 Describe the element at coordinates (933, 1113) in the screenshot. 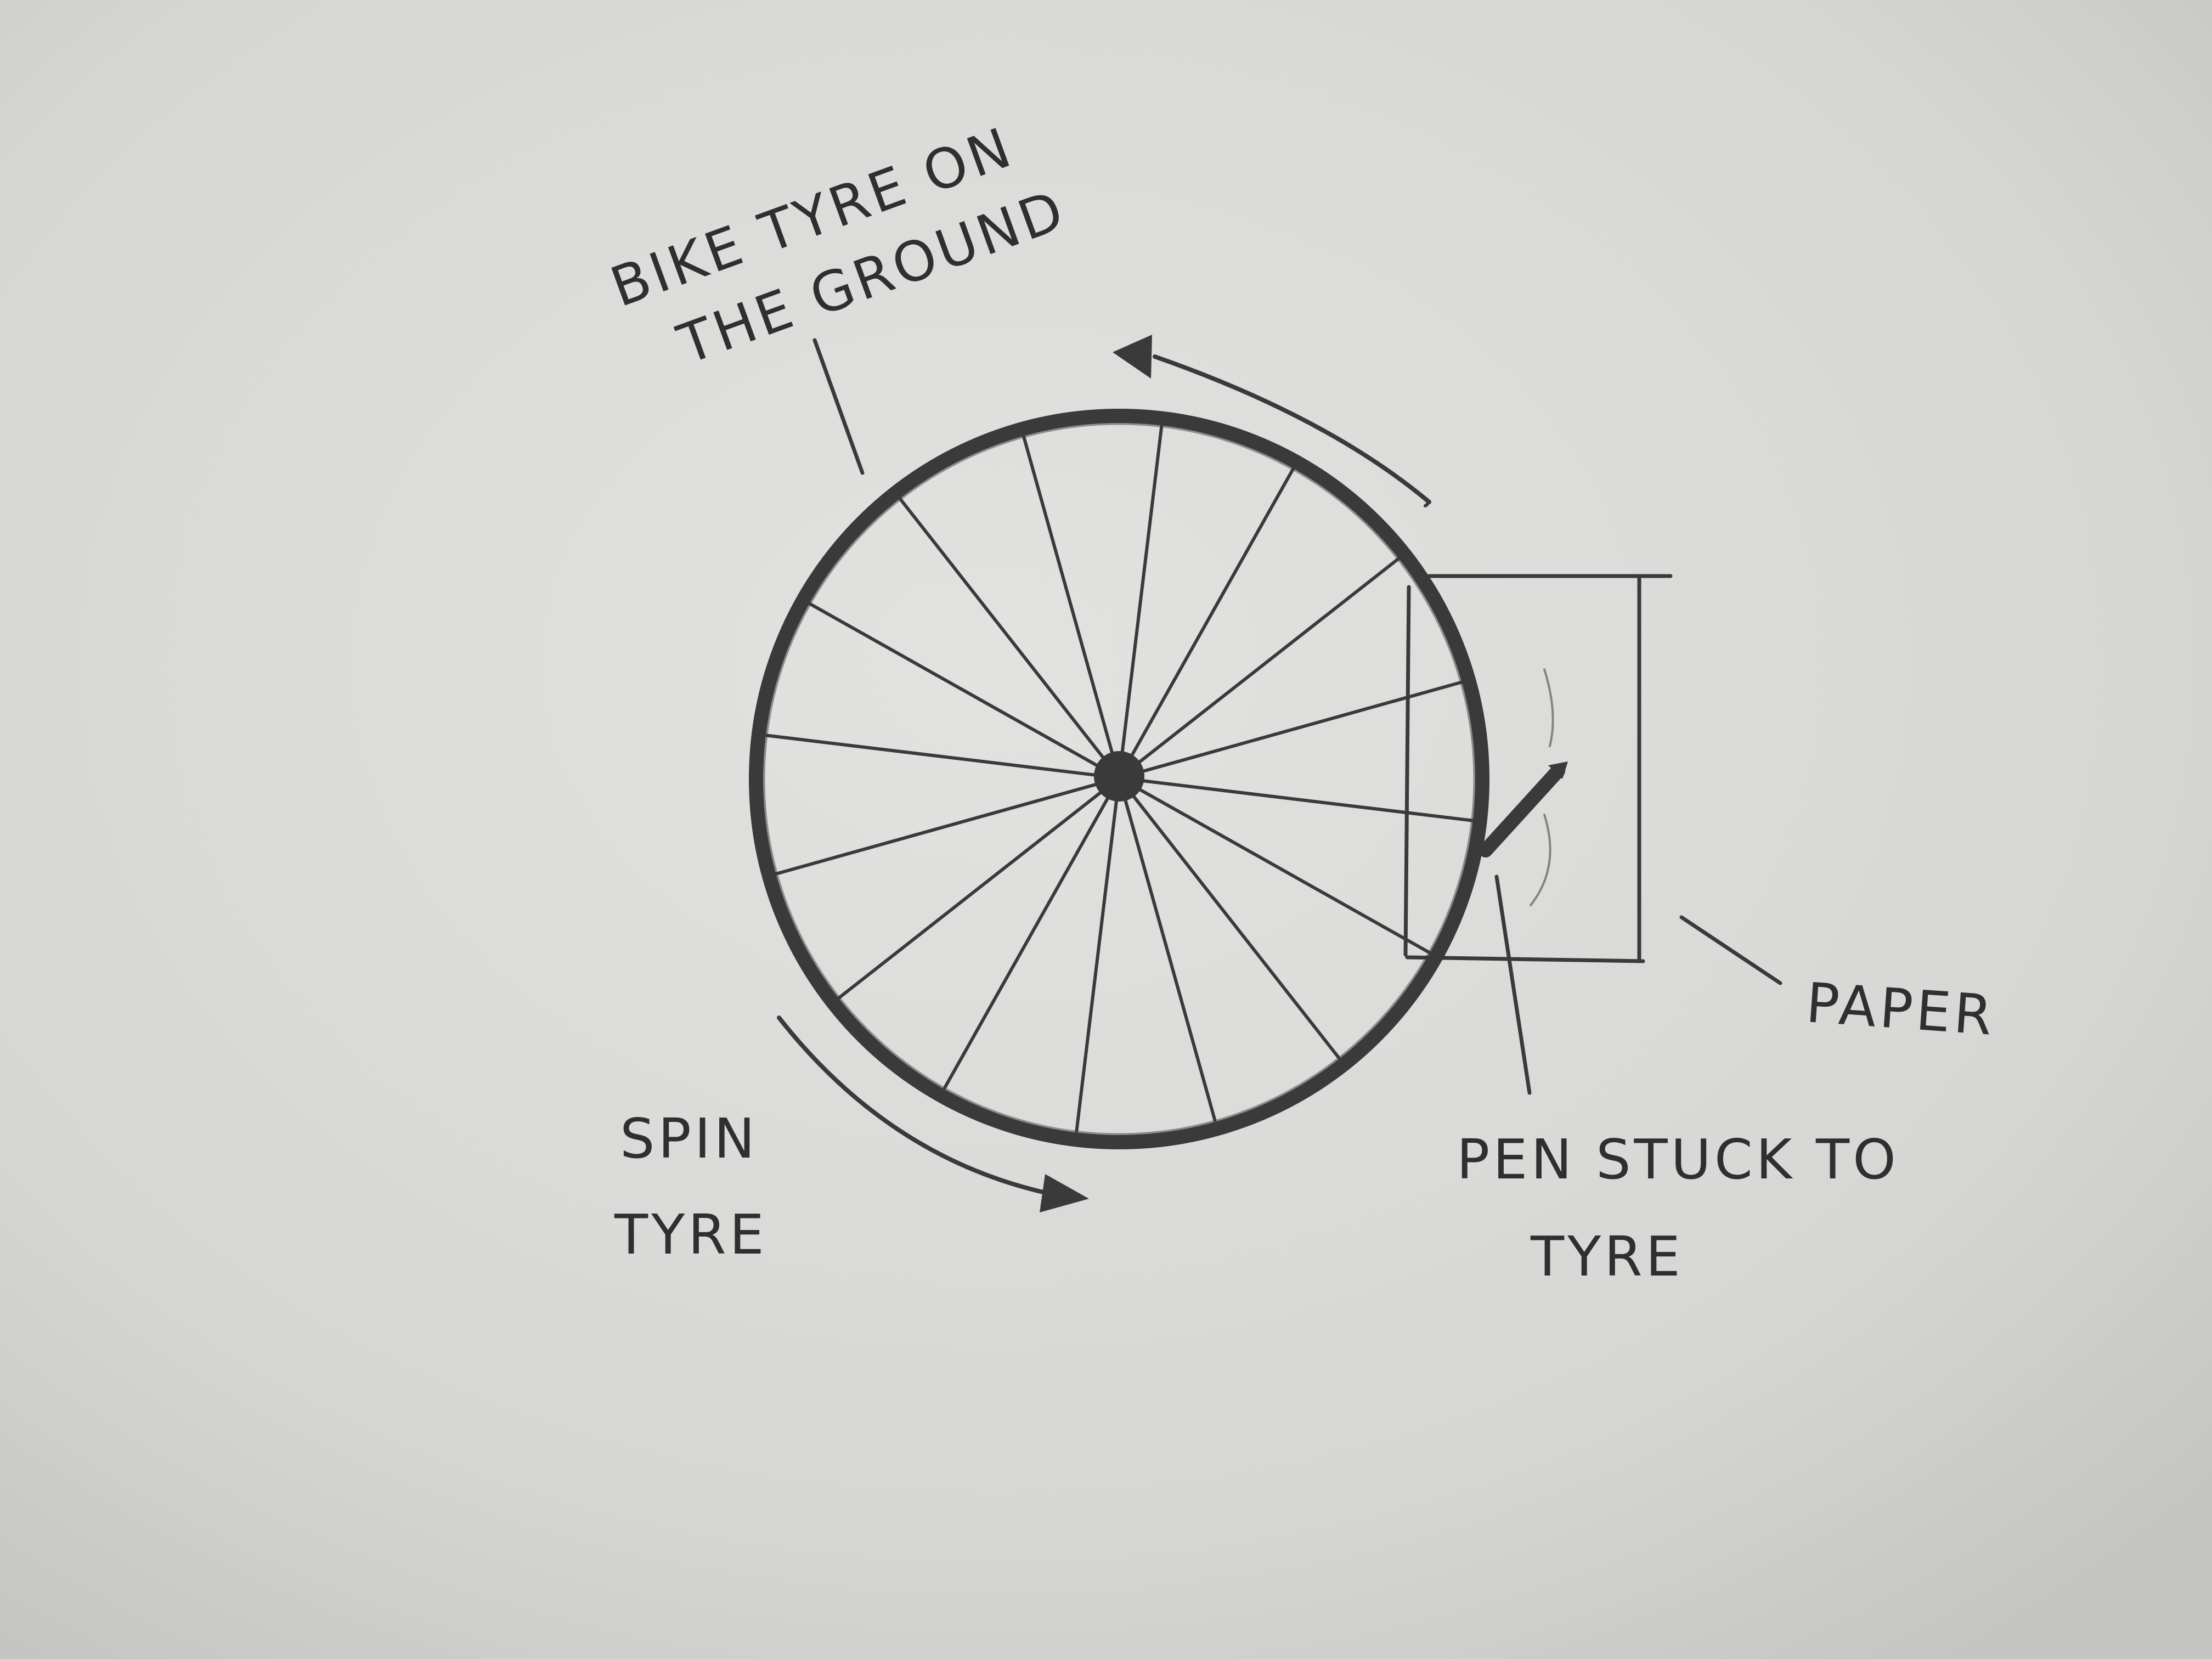

I see `rotation-arrow-bottom` at that location.